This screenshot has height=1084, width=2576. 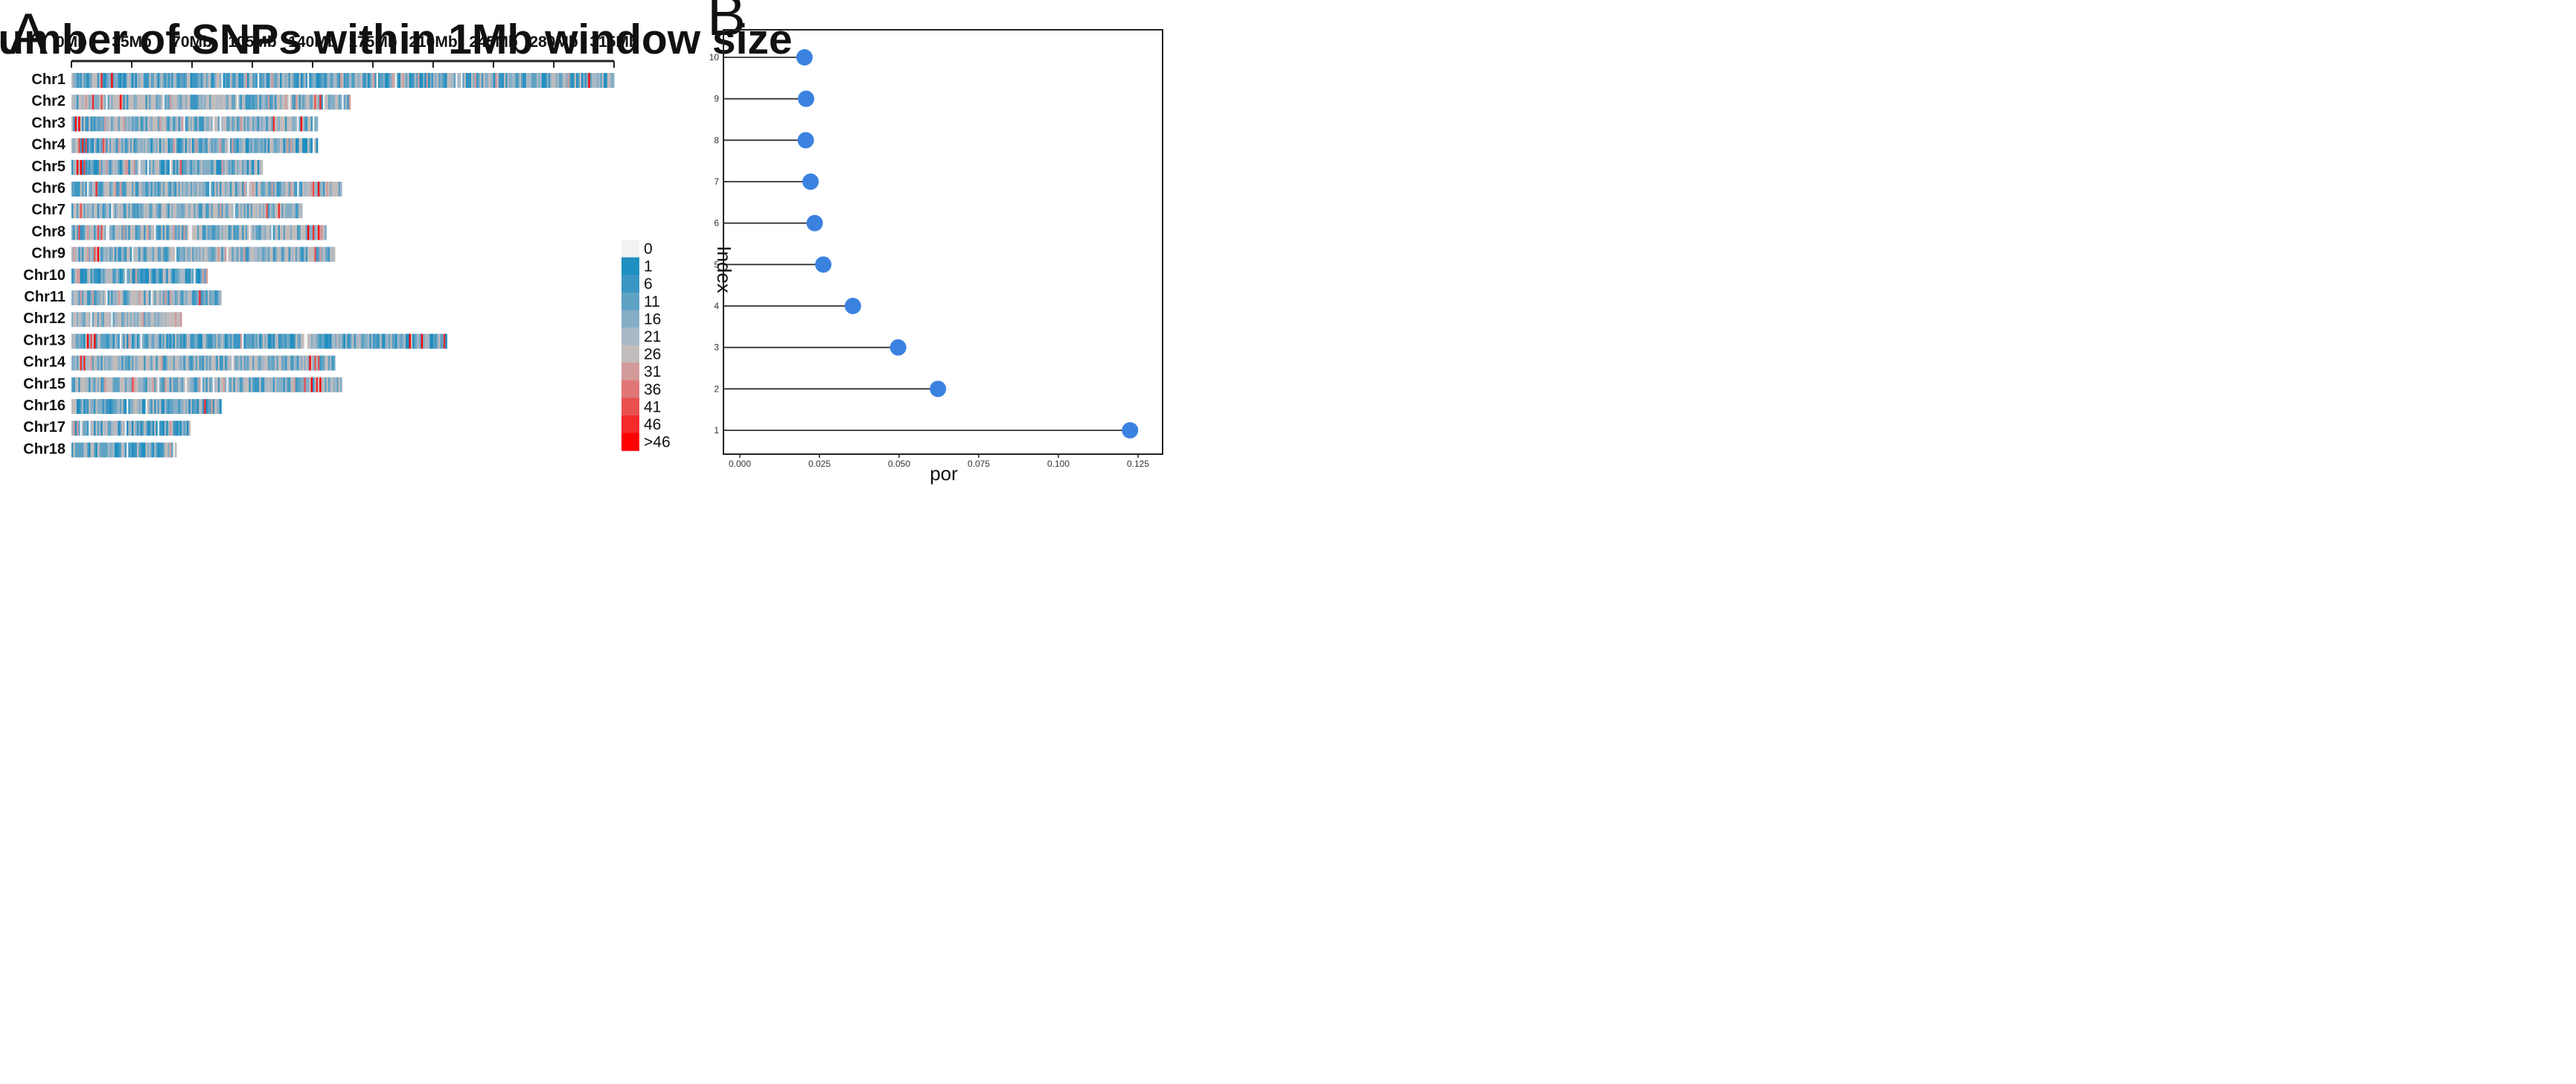 I want to click on panel-b-y-axis-label: Index, so click(x=724, y=269).